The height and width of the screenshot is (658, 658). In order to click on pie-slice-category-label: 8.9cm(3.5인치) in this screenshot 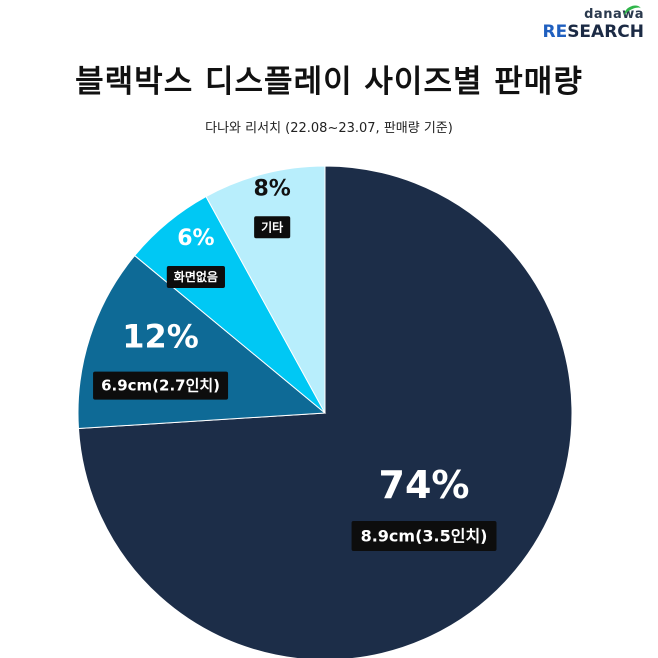, I will do `click(424, 535)`.